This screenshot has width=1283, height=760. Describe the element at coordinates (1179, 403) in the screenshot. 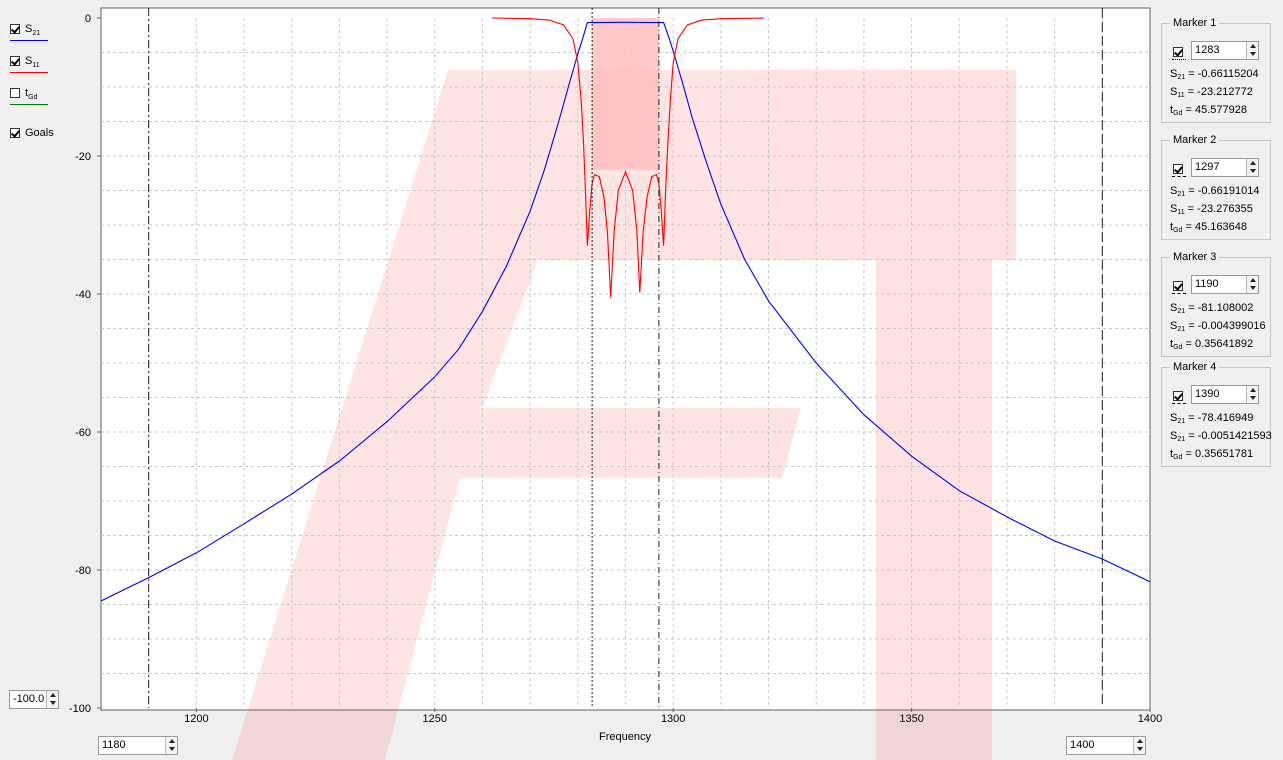

I see `marker-4-line-style` at that location.